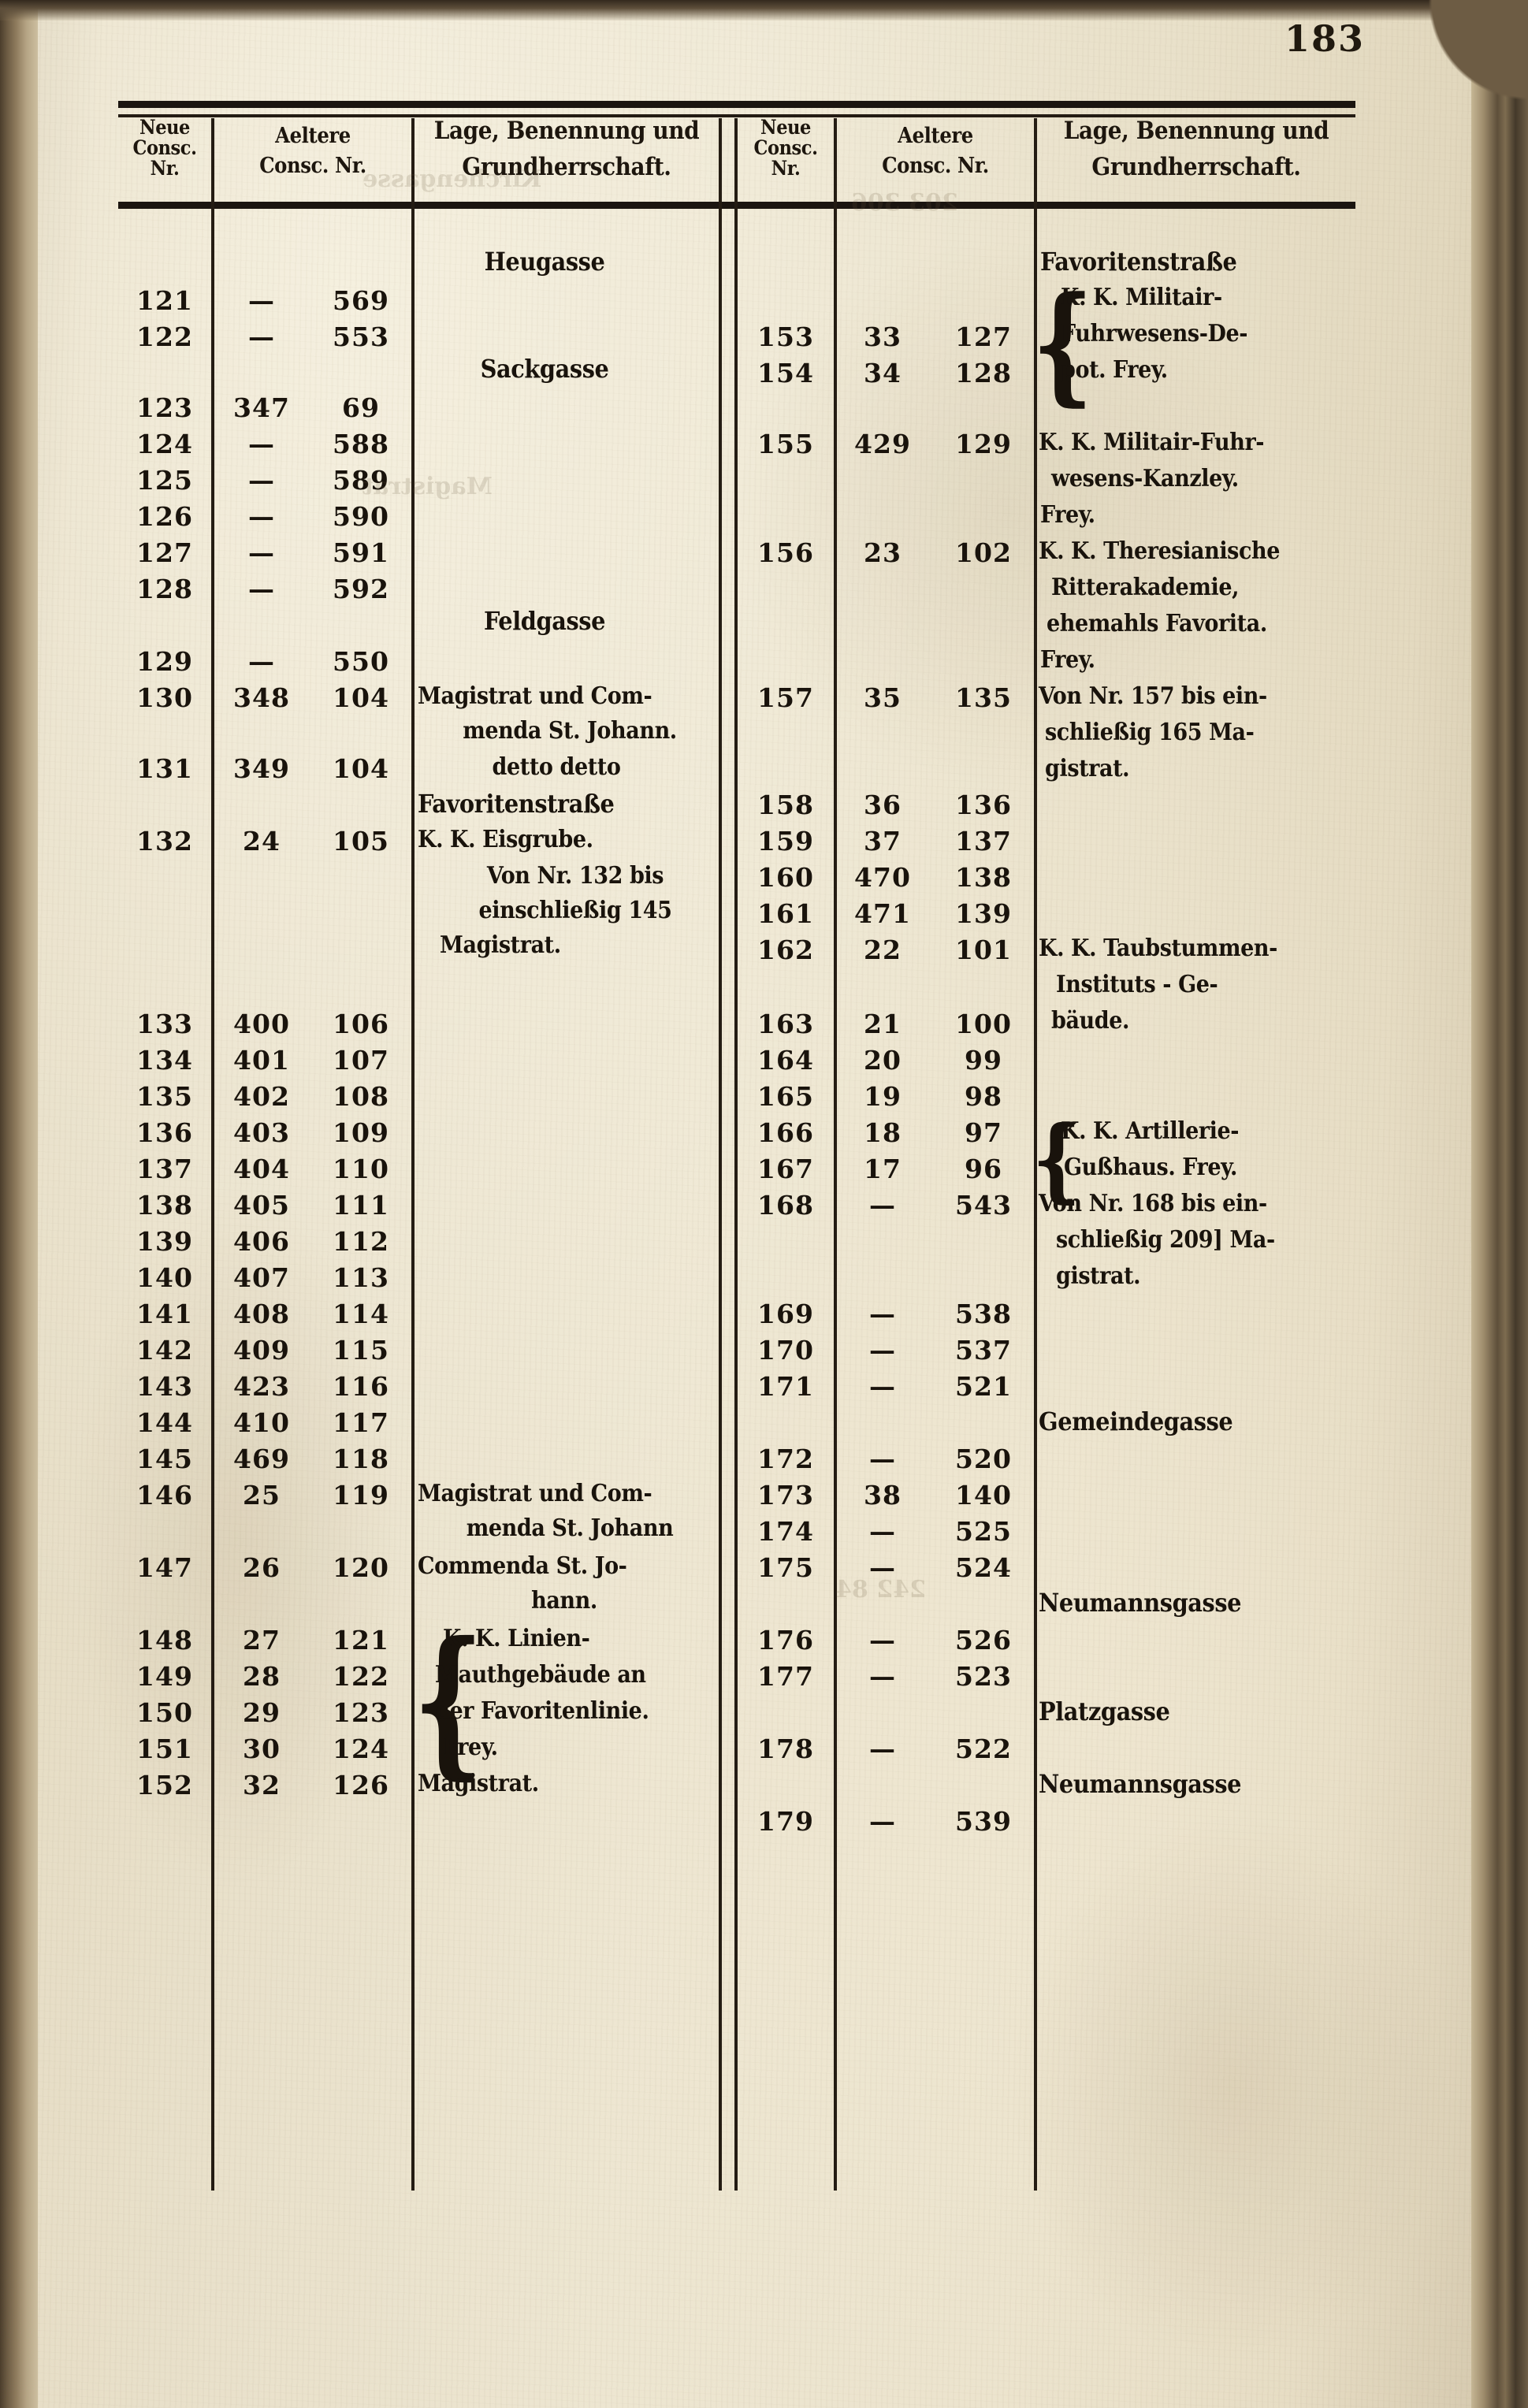 The image size is (1528, 2408). I want to click on table-row: 172 — 520, so click(887, 1460).